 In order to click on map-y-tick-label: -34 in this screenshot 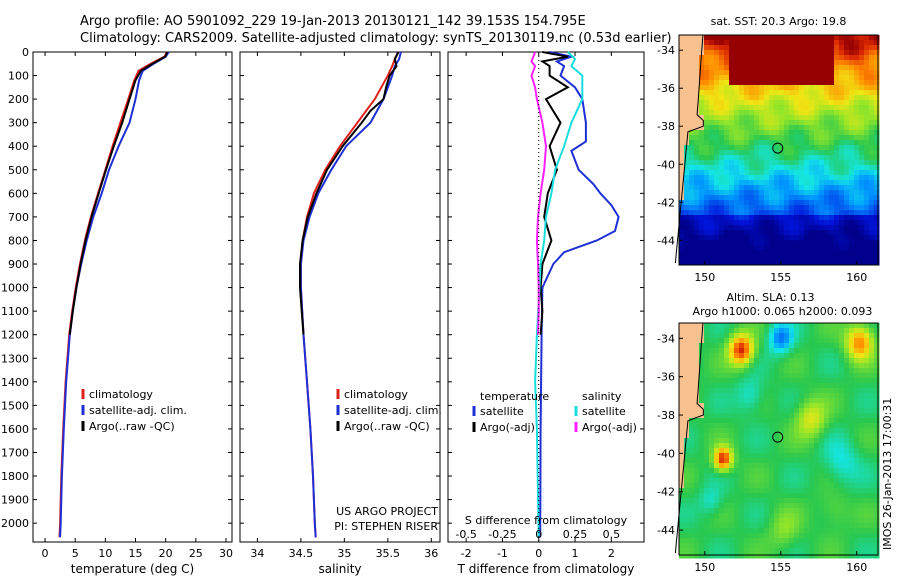, I will do `click(666, 338)`.